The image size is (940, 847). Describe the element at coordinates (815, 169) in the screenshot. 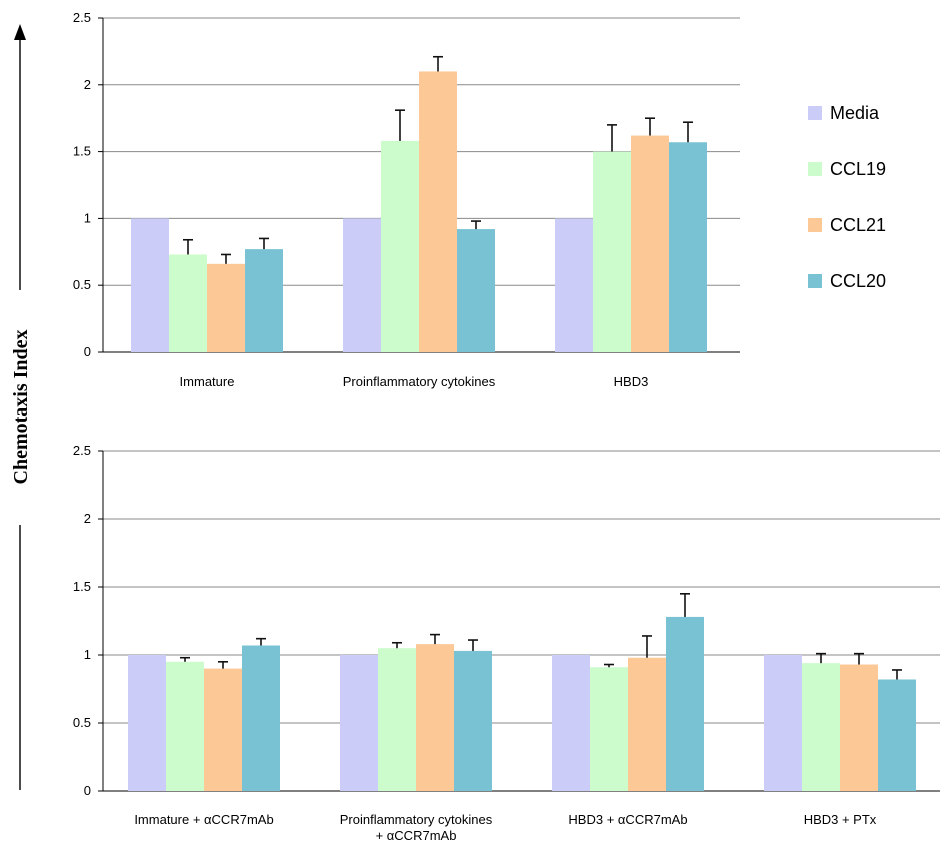

I see `legend-swatch-ccl19` at that location.